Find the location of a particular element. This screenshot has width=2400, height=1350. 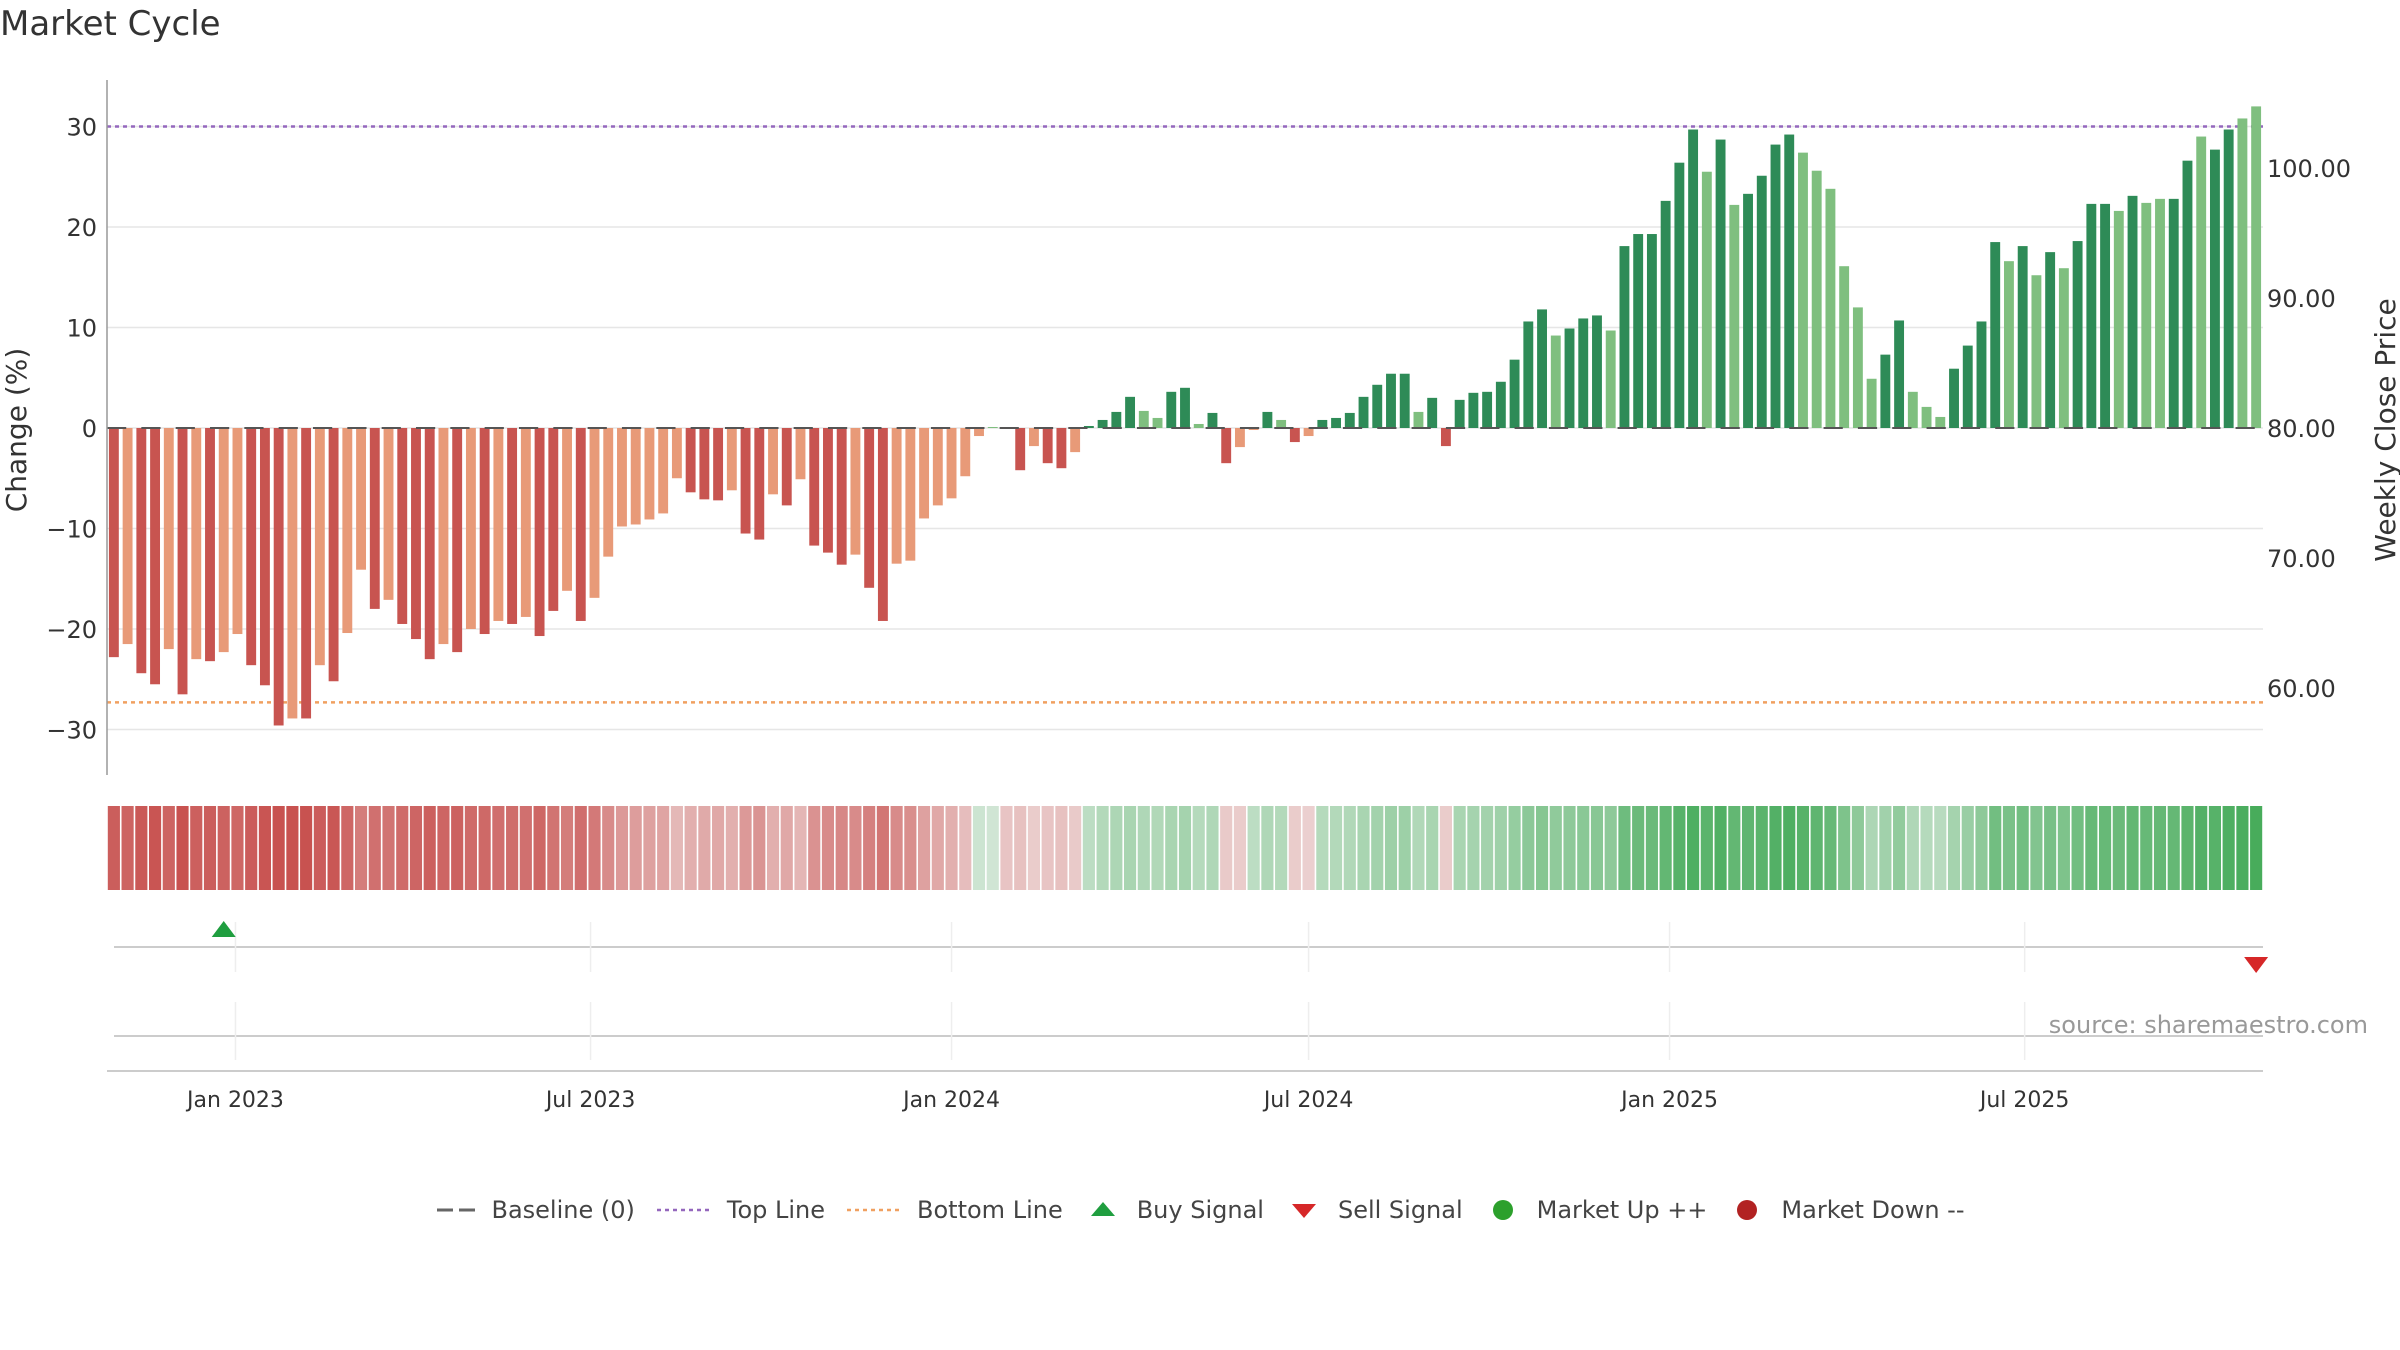

legend-item-buy: Buy Signal is located at coordinates (1173, 1210).